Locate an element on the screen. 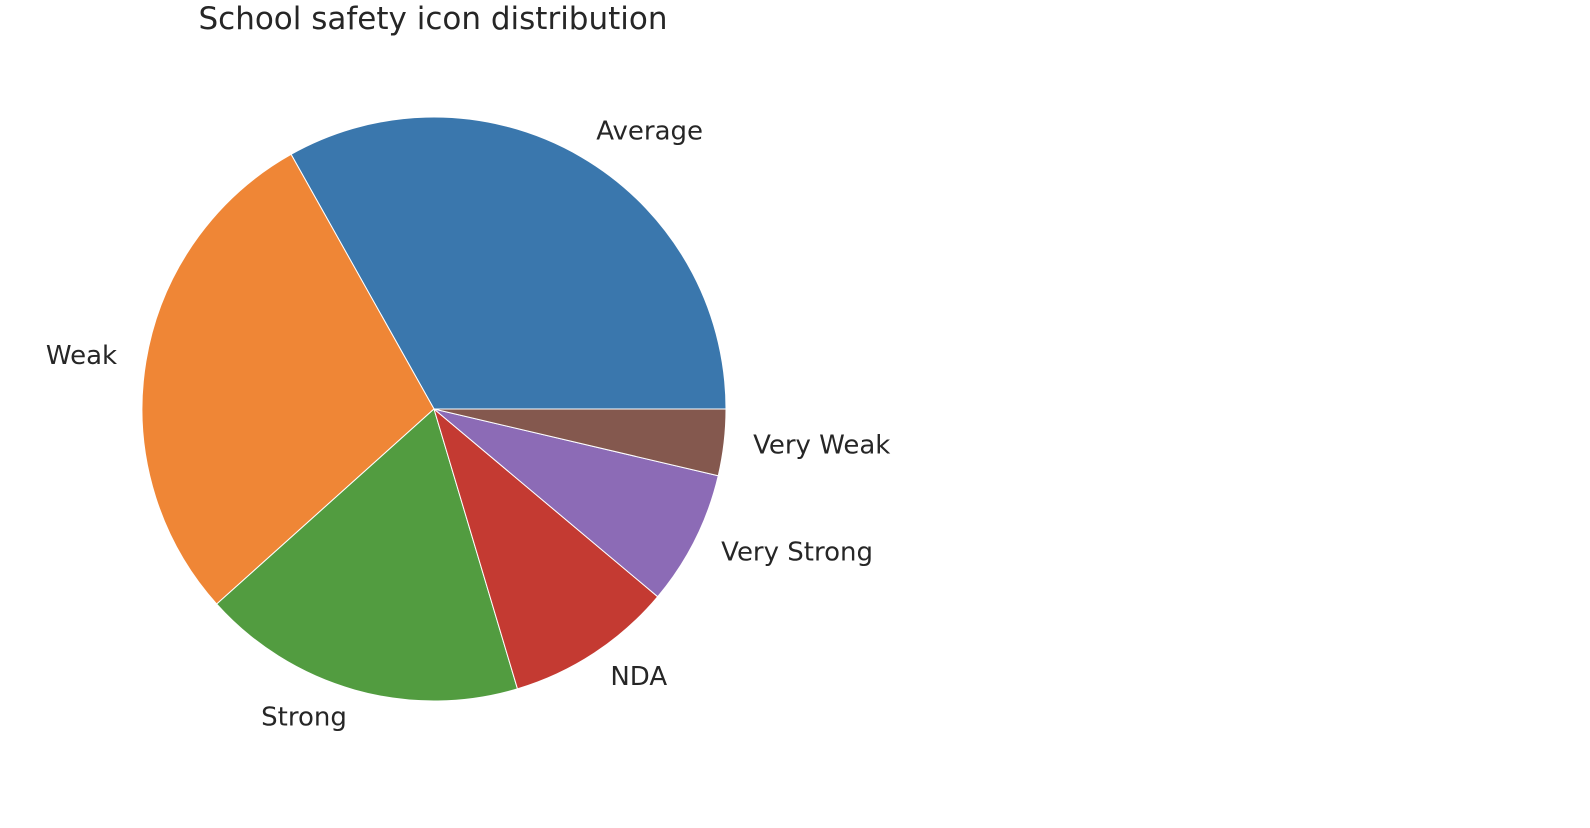  slice-label-nda: NDA is located at coordinates (638, 677).